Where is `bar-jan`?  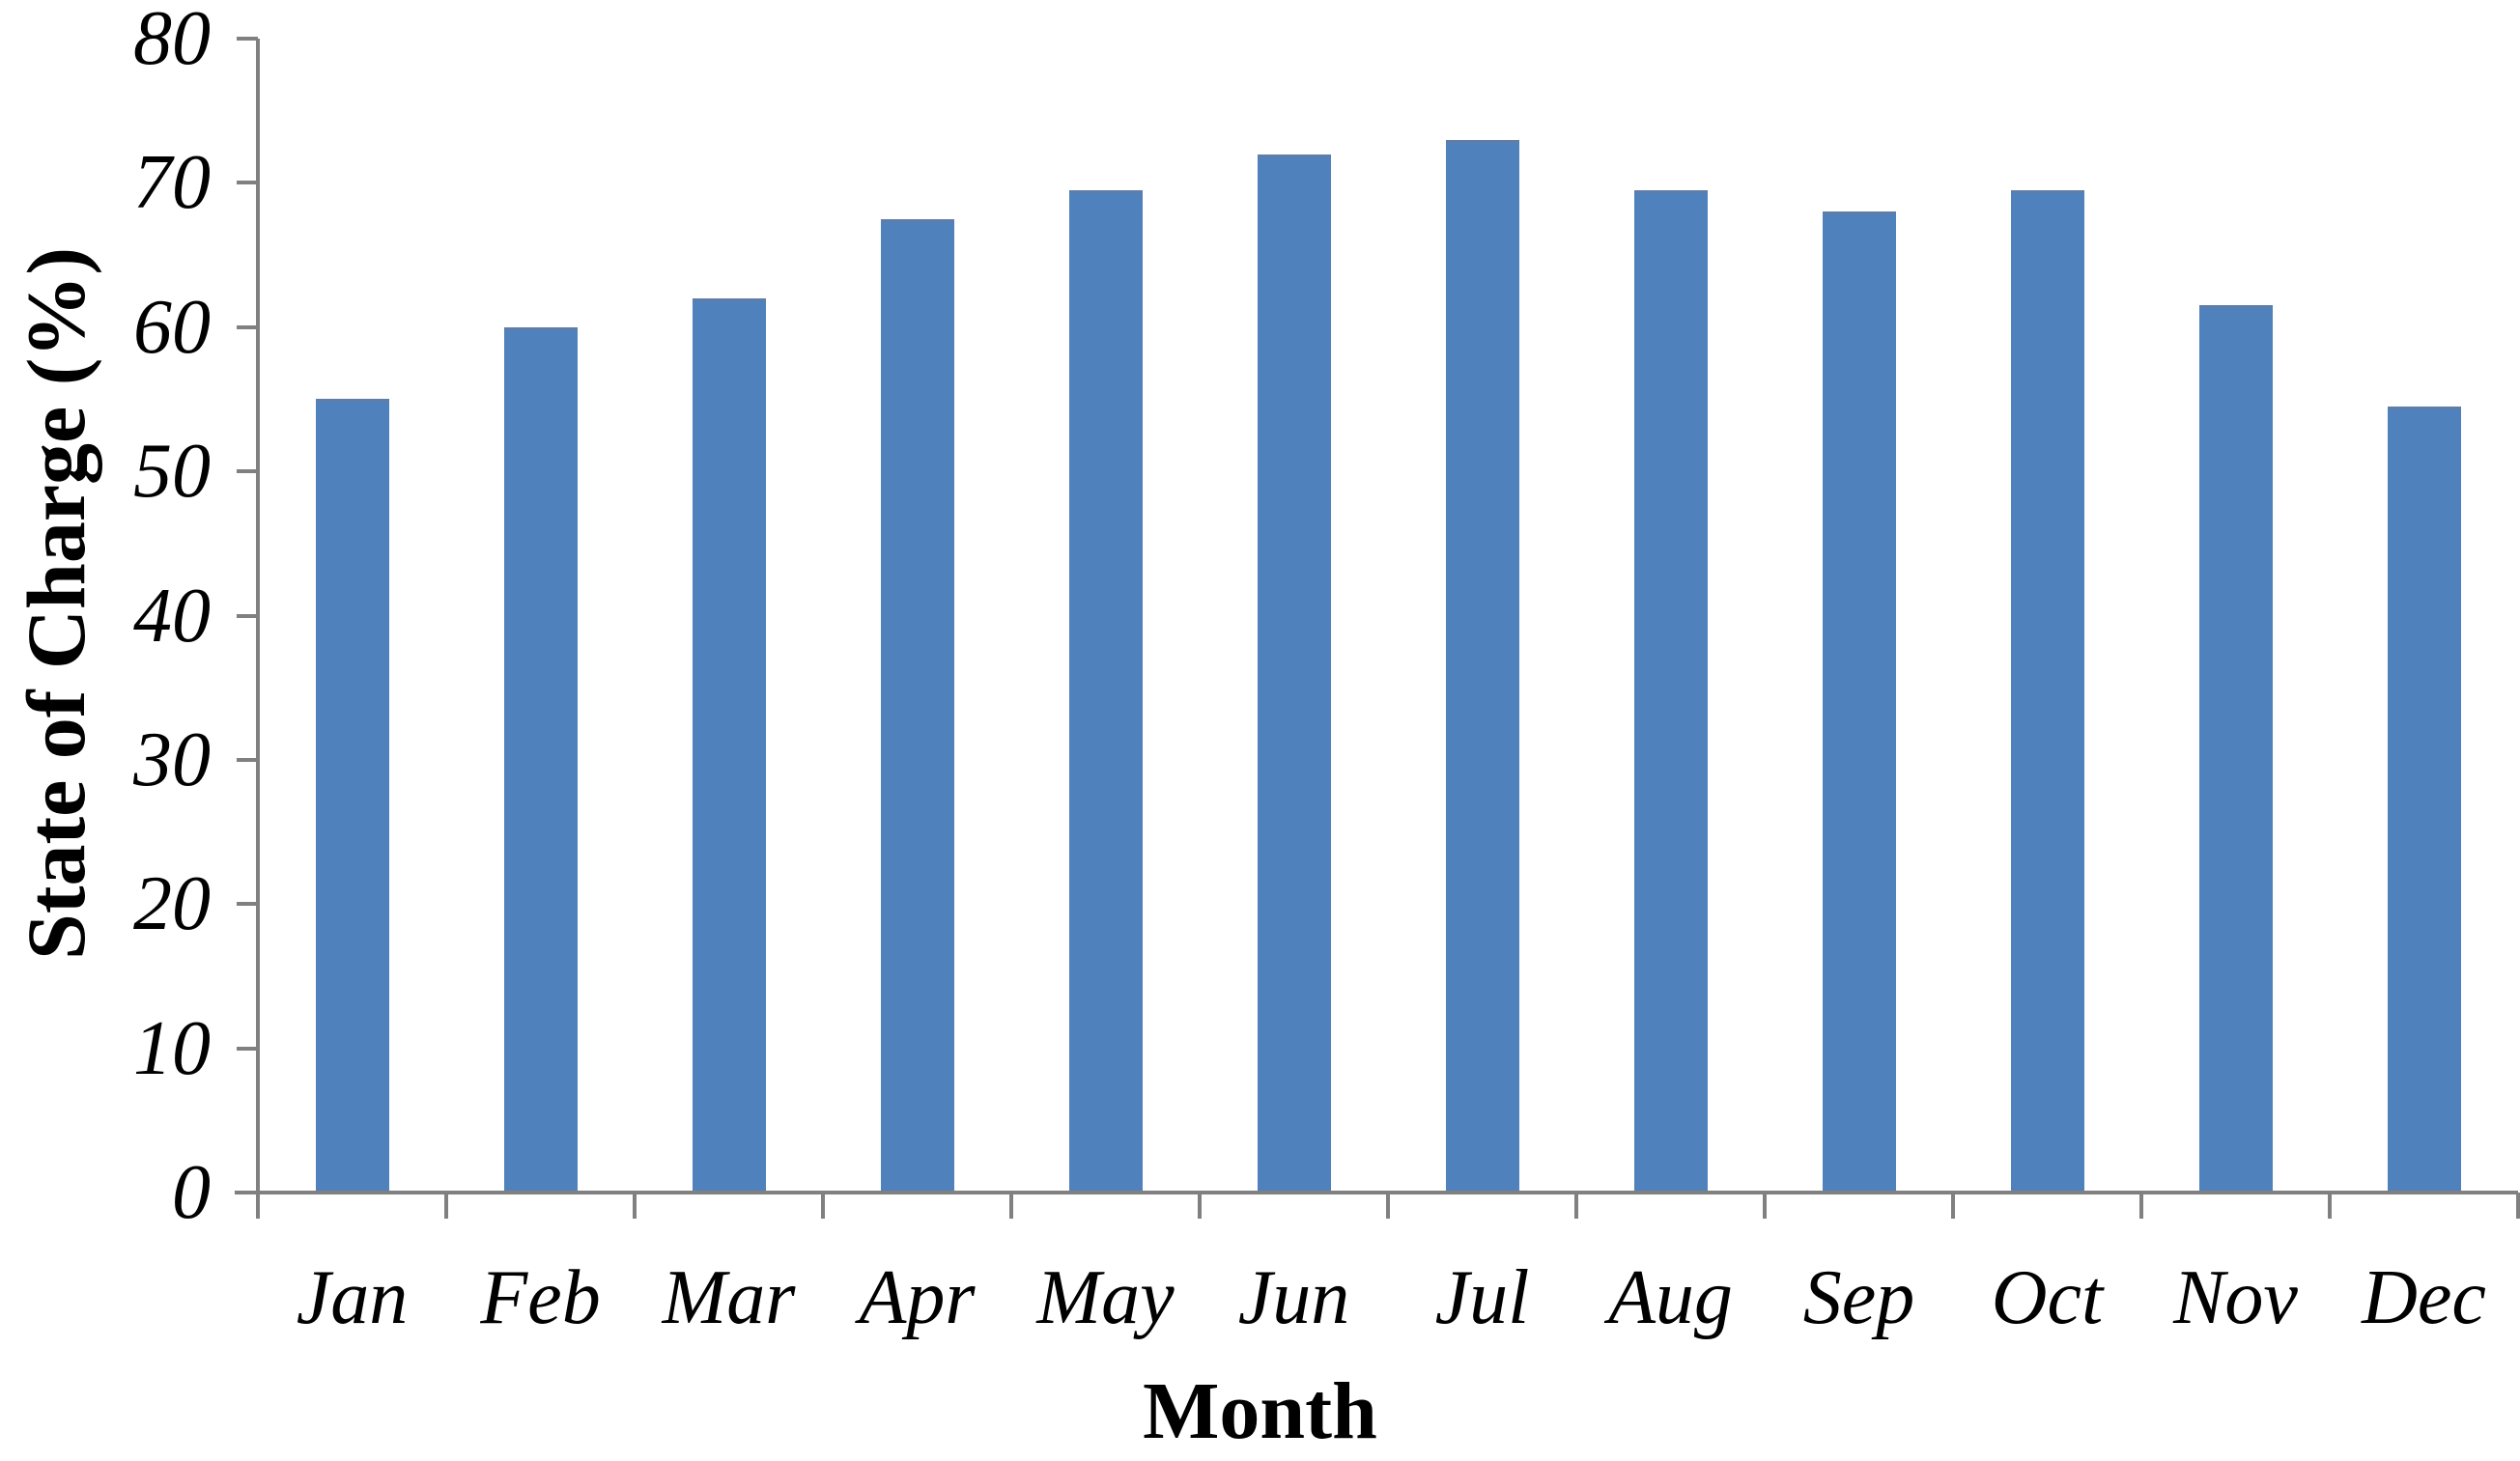 bar-jan is located at coordinates (352, 796).